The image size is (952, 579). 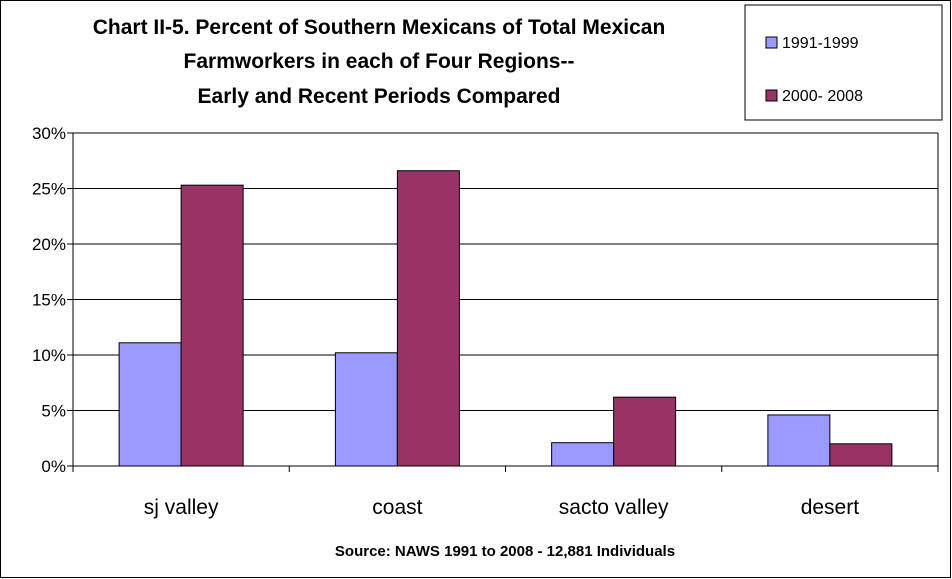 I want to click on bar-desert-2000-2008, so click(x=861, y=455).